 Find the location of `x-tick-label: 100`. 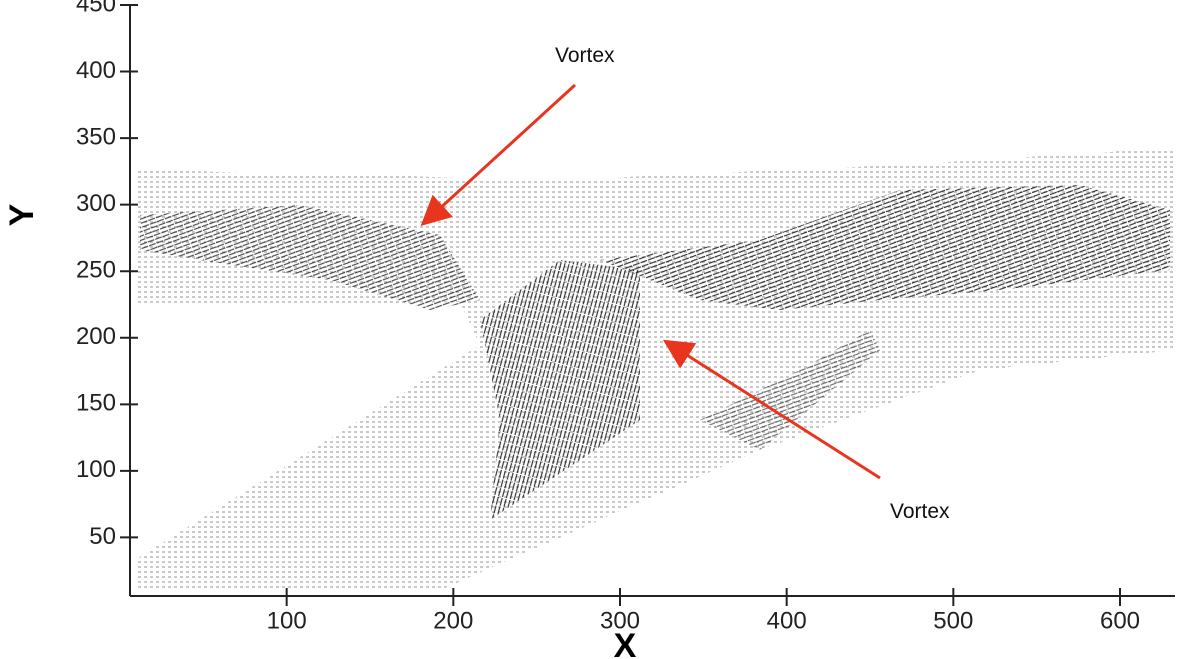

x-tick-label: 100 is located at coordinates (287, 620).